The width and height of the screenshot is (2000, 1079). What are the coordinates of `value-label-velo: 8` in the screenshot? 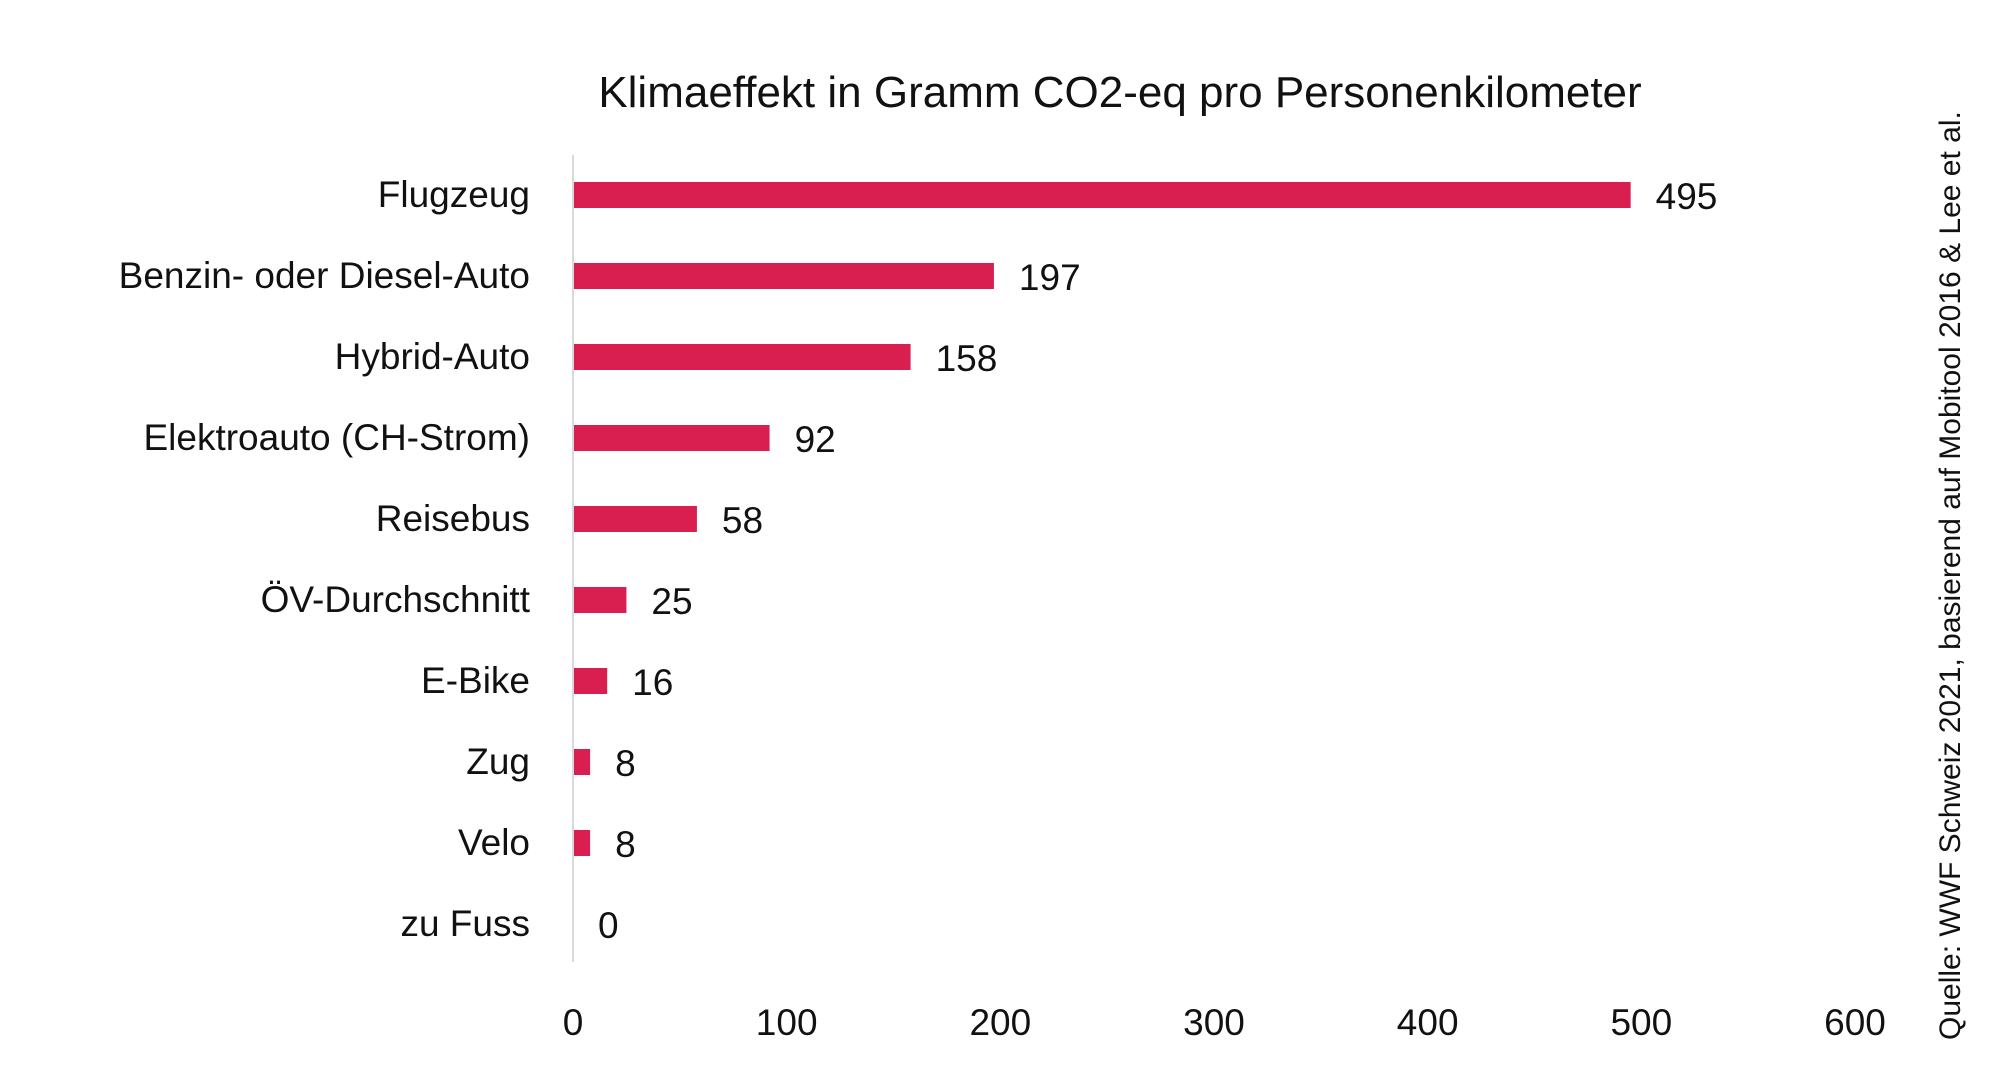 It's located at (625, 844).